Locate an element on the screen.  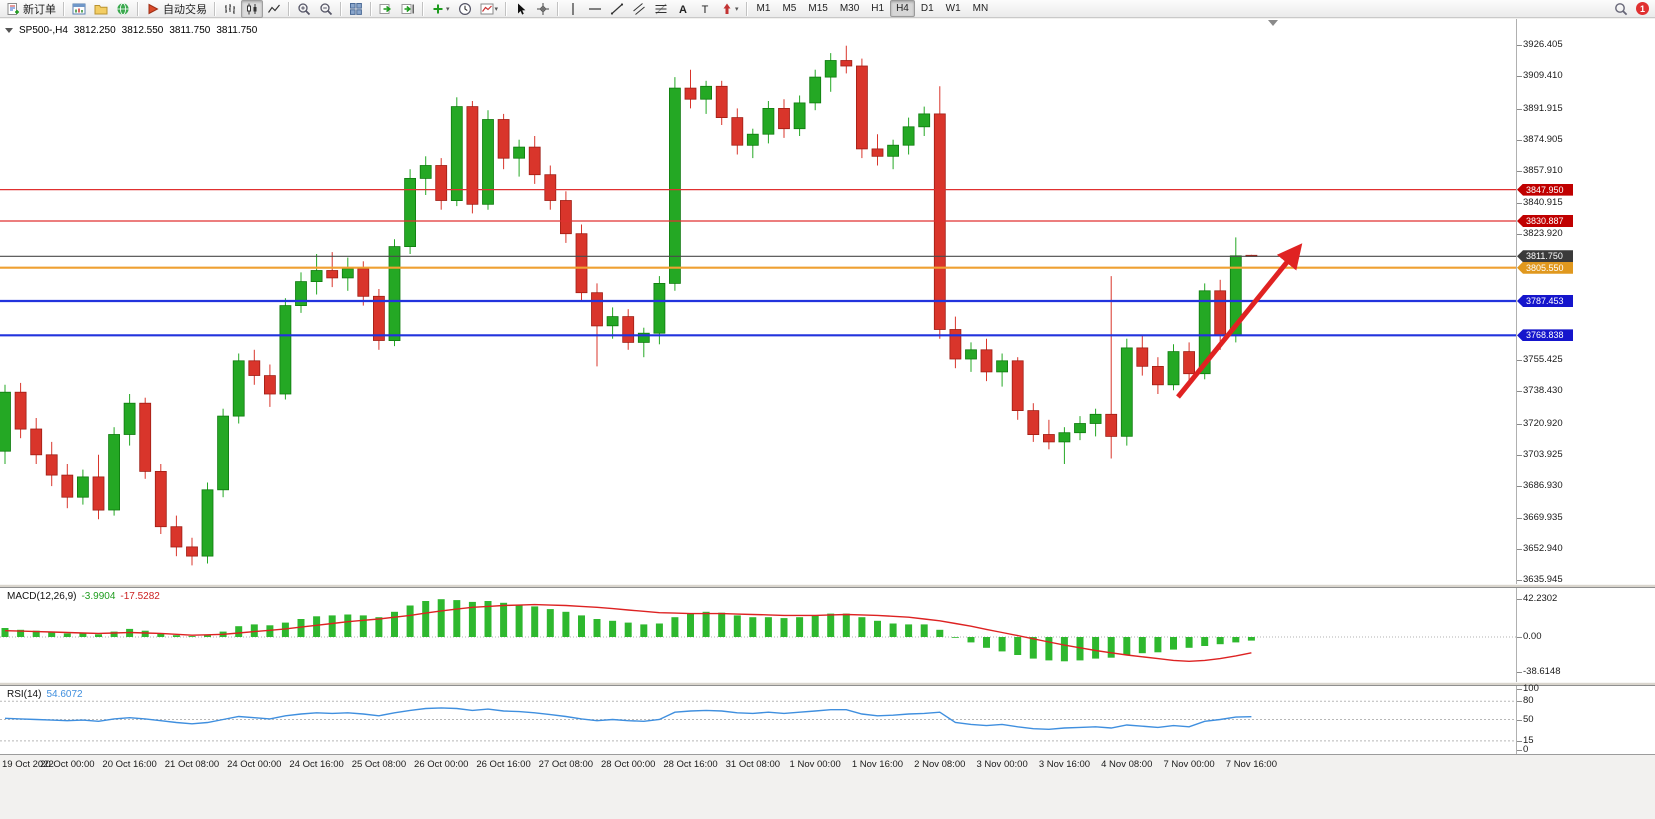
low-value: 3811.750 is located at coordinates (190, 30).